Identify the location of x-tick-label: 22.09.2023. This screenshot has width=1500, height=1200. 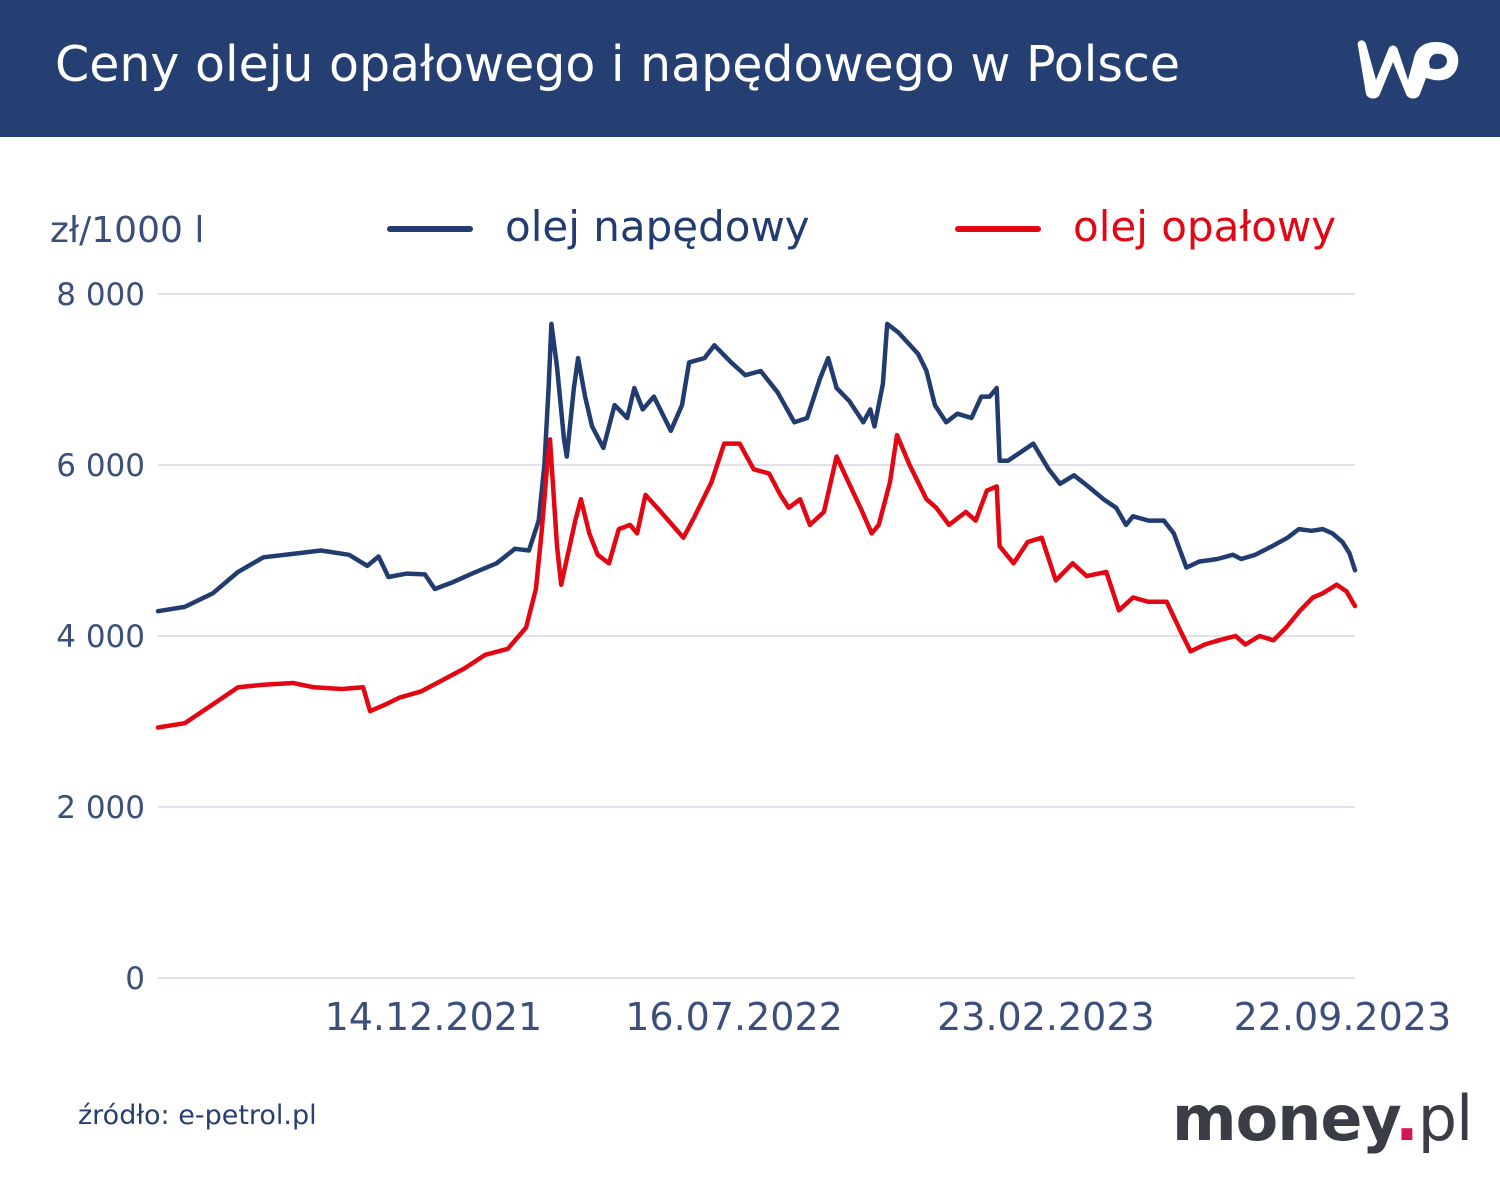
(1343, 1017).